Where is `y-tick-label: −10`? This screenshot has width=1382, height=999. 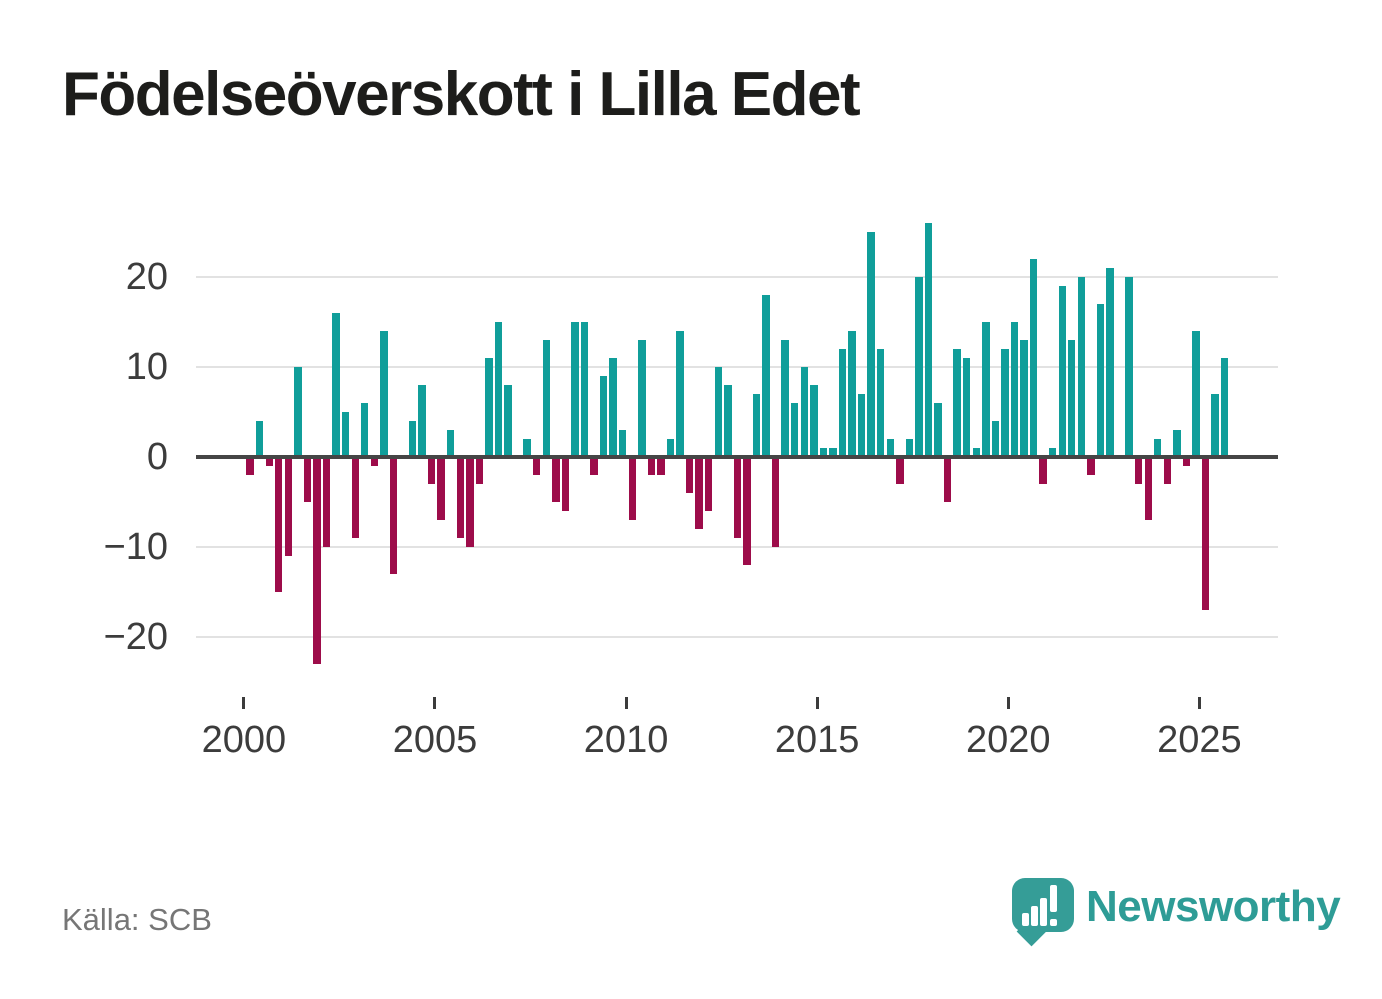
y-tick-label: −10 is located at coordinates (135, 547).